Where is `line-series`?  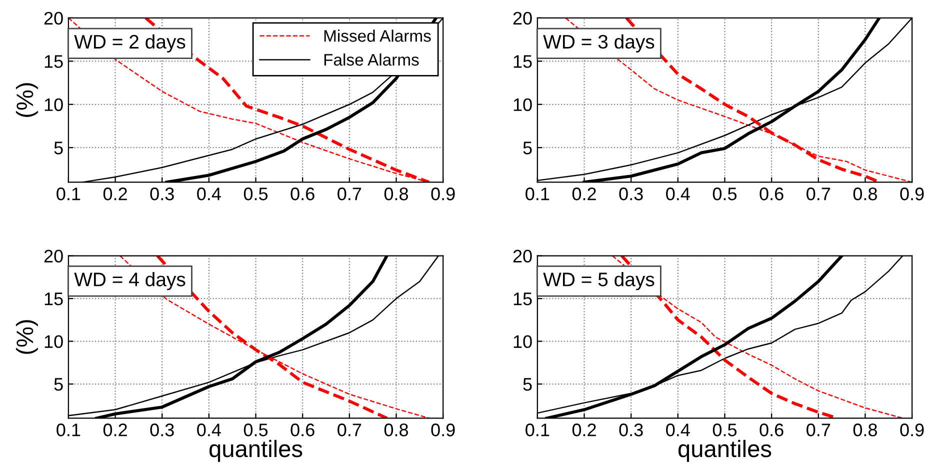
line-series is located at coordinates (758, 337).